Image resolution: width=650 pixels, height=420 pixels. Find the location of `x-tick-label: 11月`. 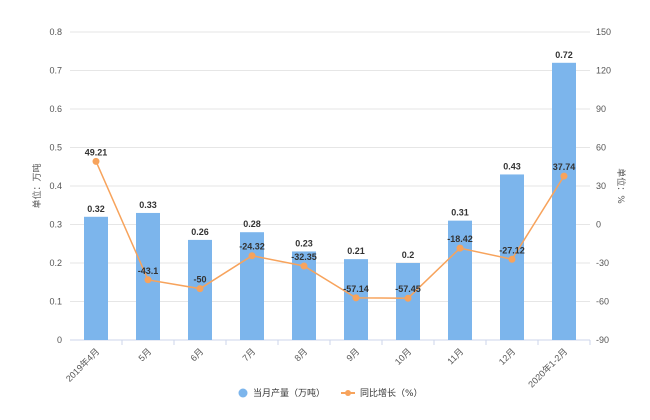

x-tick-label: 11月 is located at coordinates (455, 356).